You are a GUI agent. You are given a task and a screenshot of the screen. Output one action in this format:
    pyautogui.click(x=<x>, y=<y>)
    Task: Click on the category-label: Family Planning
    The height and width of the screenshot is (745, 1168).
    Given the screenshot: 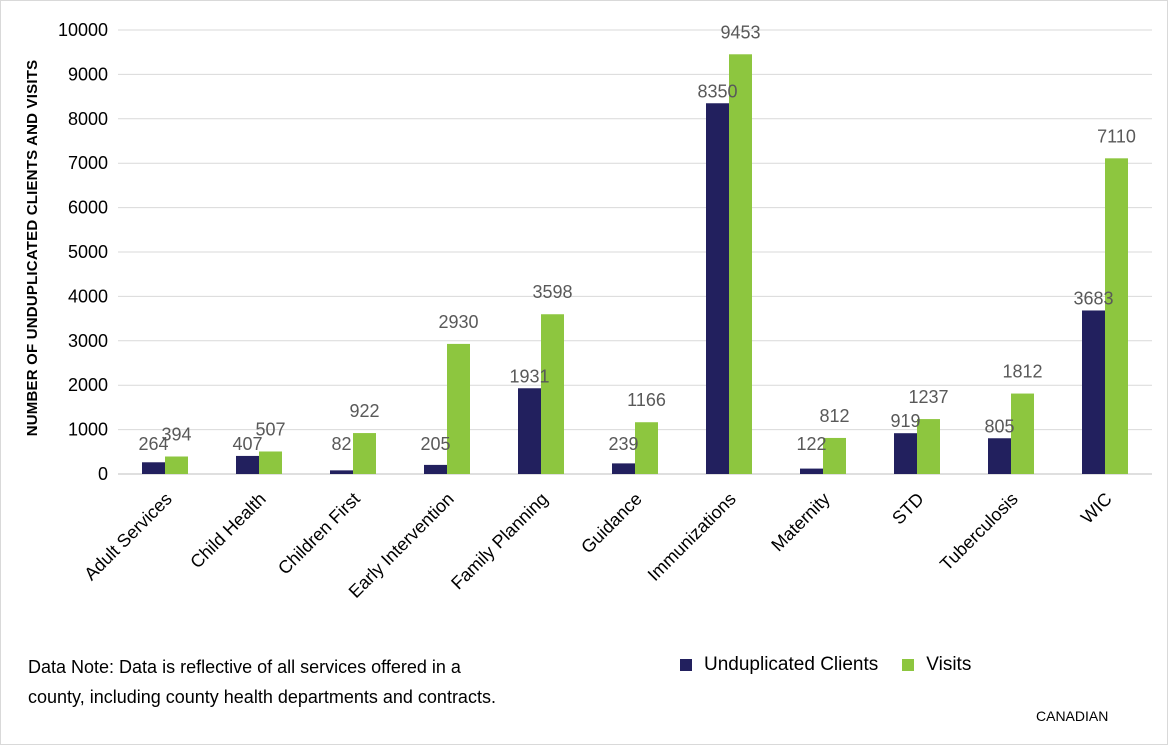 What is the action you would take?
    pyautogui.click(x=499, y=541)
    